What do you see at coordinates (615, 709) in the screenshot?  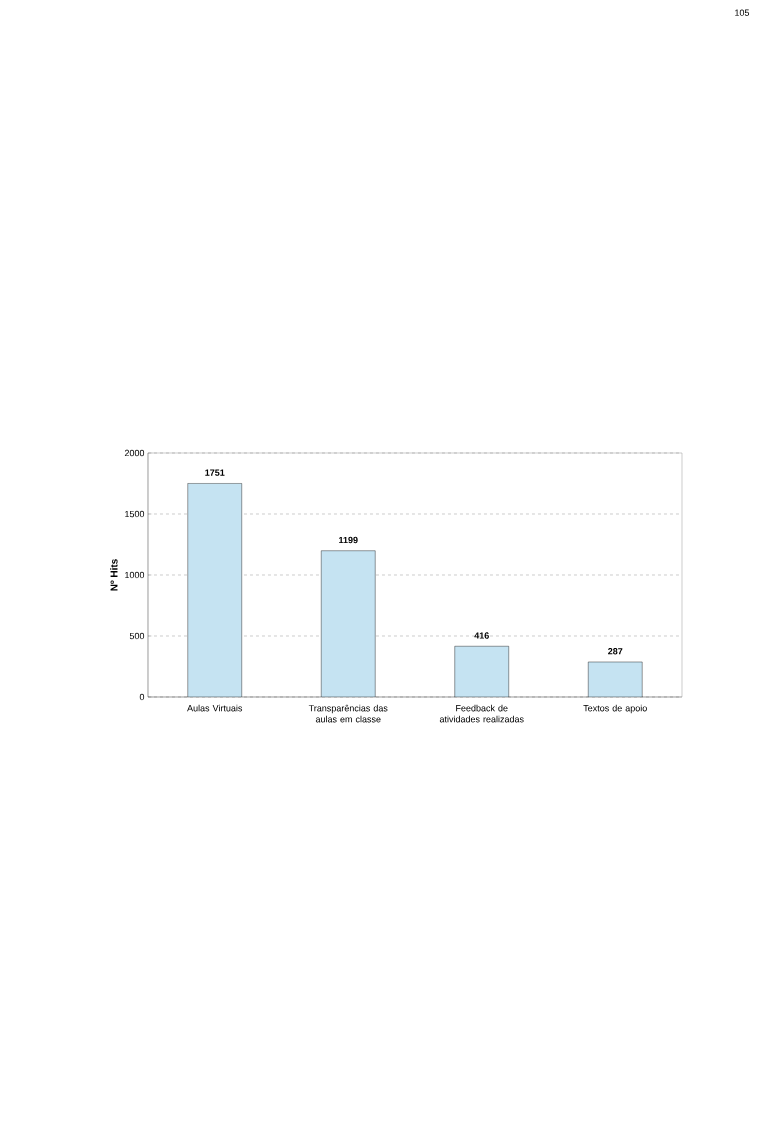 I see `x-tick-label: Textos de apoio` at bounding box center [615, 709].